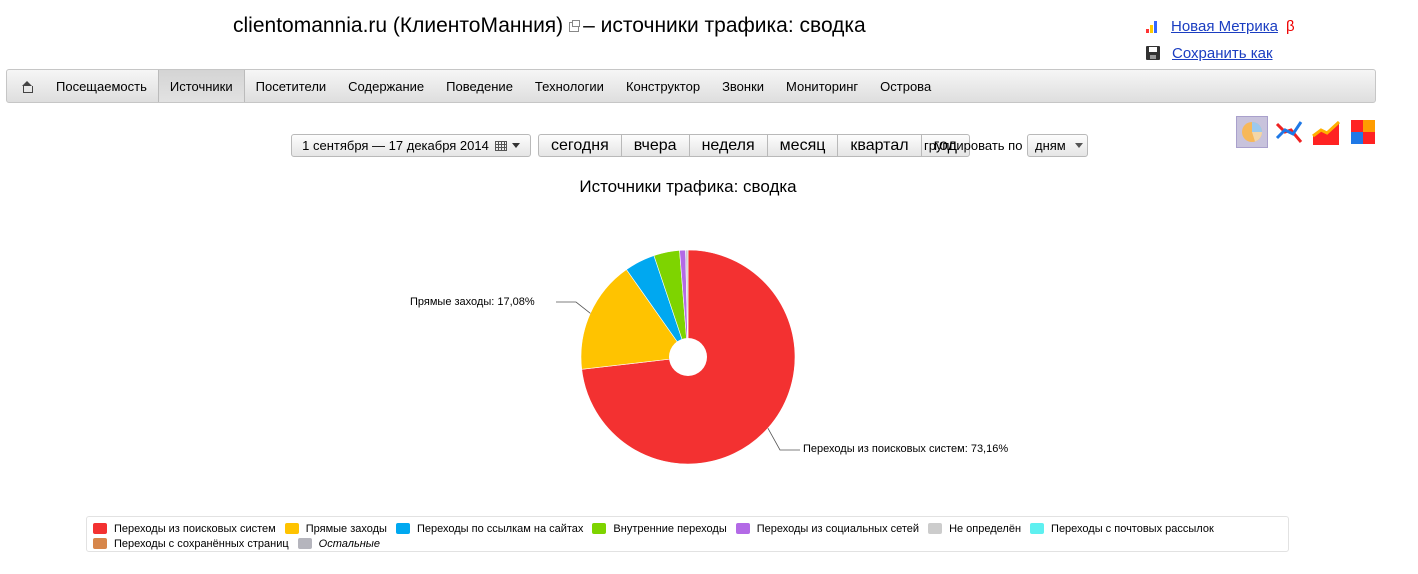  What do you see at coordinates (1050, 145) in the screenshot?
I see `group-by-value: дням` at bounding box center [1050, 145].